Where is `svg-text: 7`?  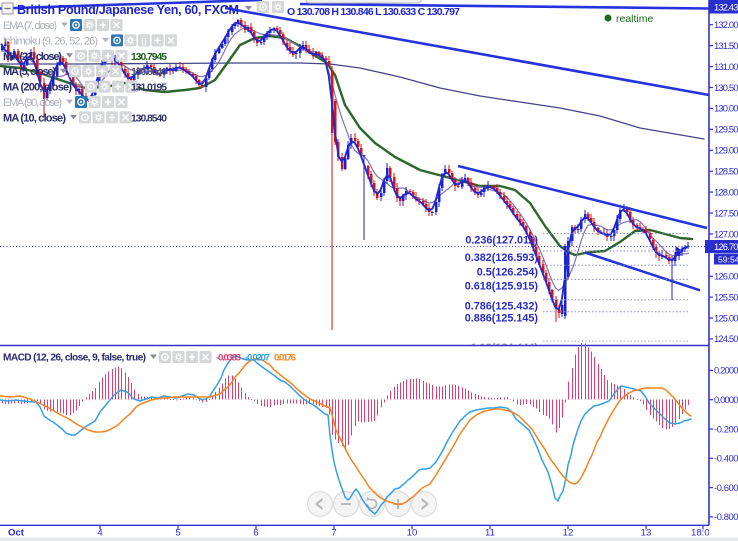
svg-text: 7 is located at coordinates (333, 533).